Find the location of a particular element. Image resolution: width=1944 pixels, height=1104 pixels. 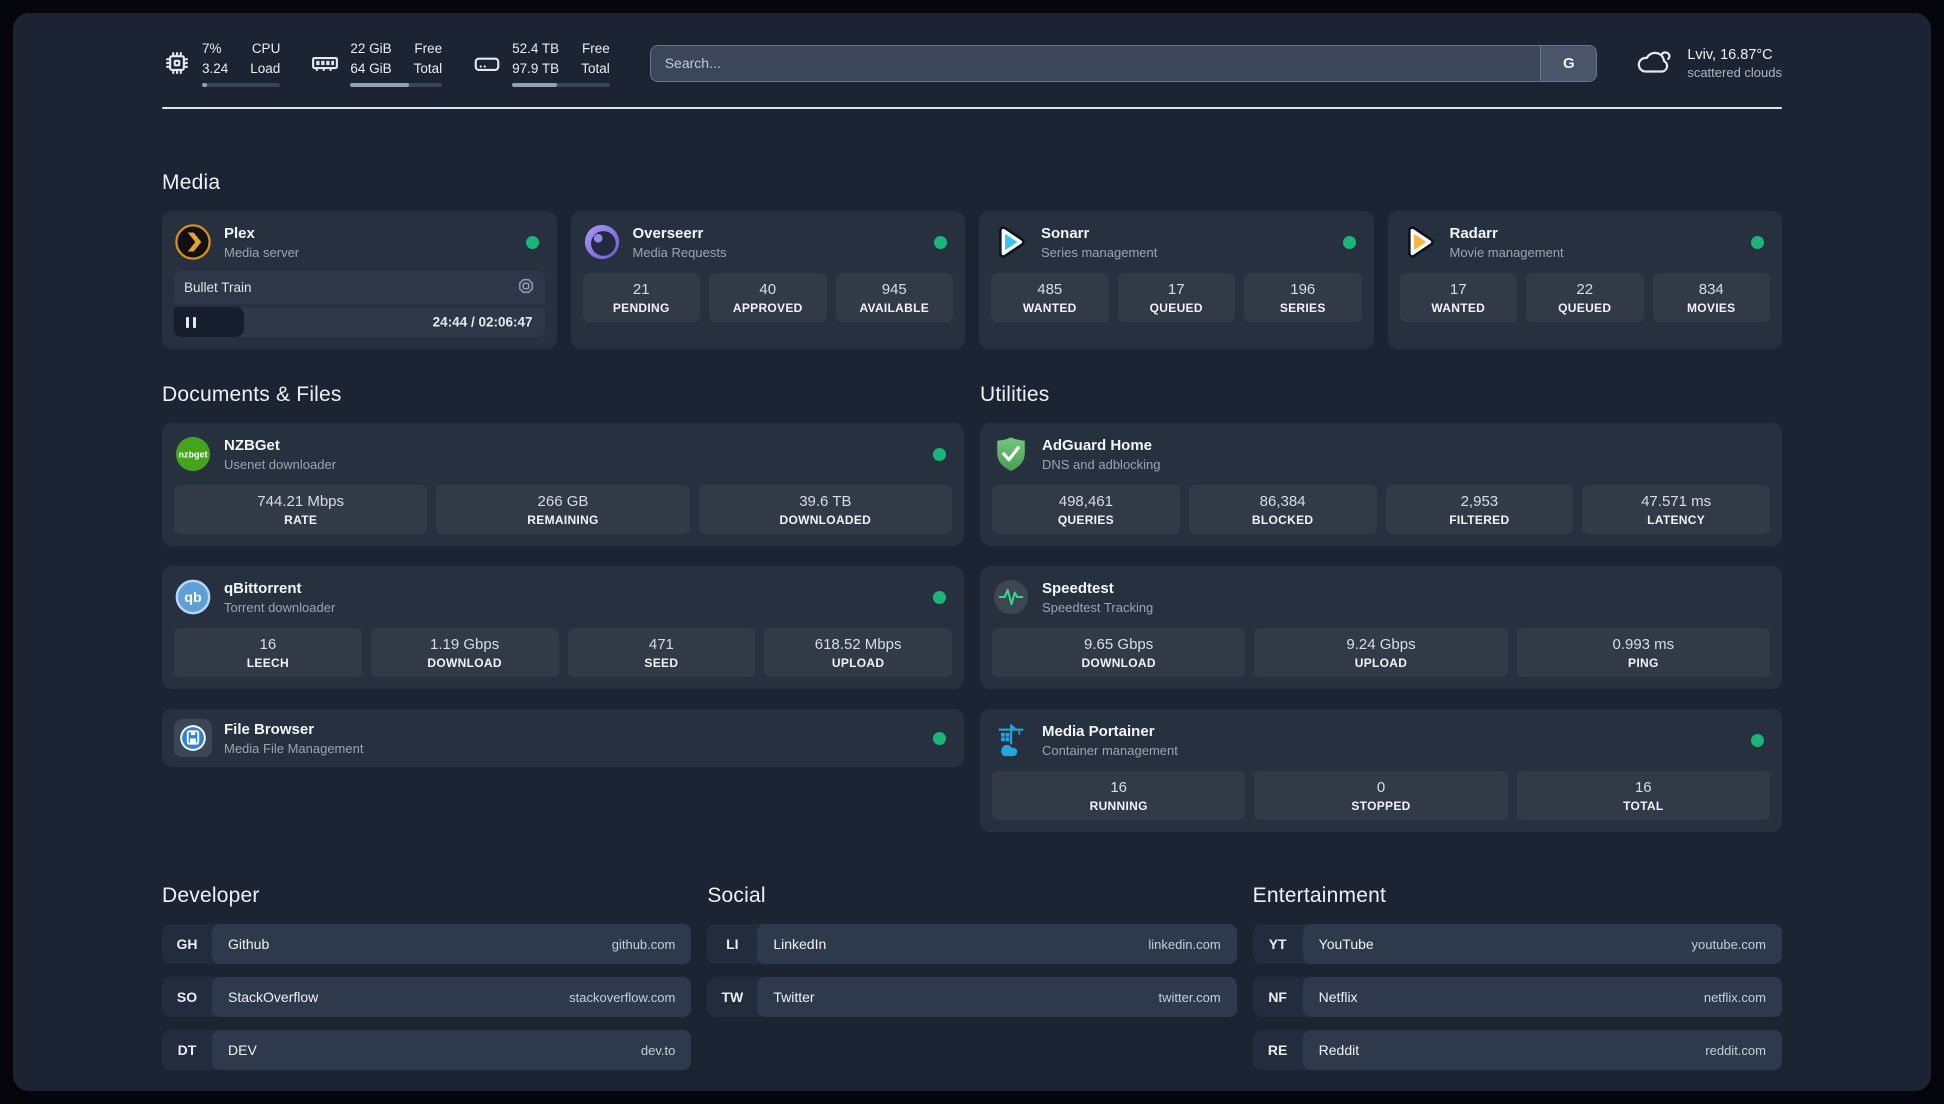

stat-label: FILTERED is located at coordinates (1479, 520).